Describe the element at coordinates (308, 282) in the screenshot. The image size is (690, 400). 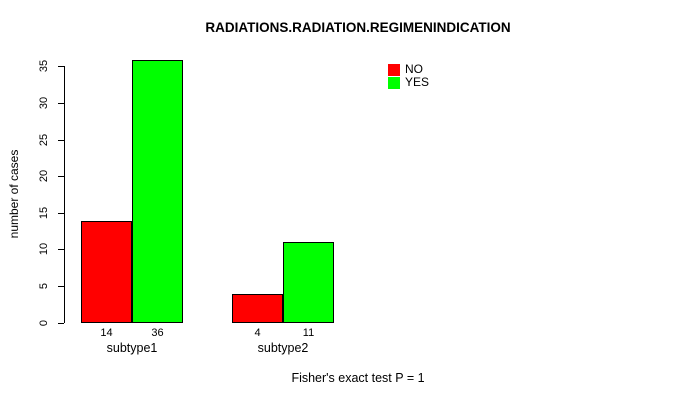
I see `bar-subtype2-yes` at that location.